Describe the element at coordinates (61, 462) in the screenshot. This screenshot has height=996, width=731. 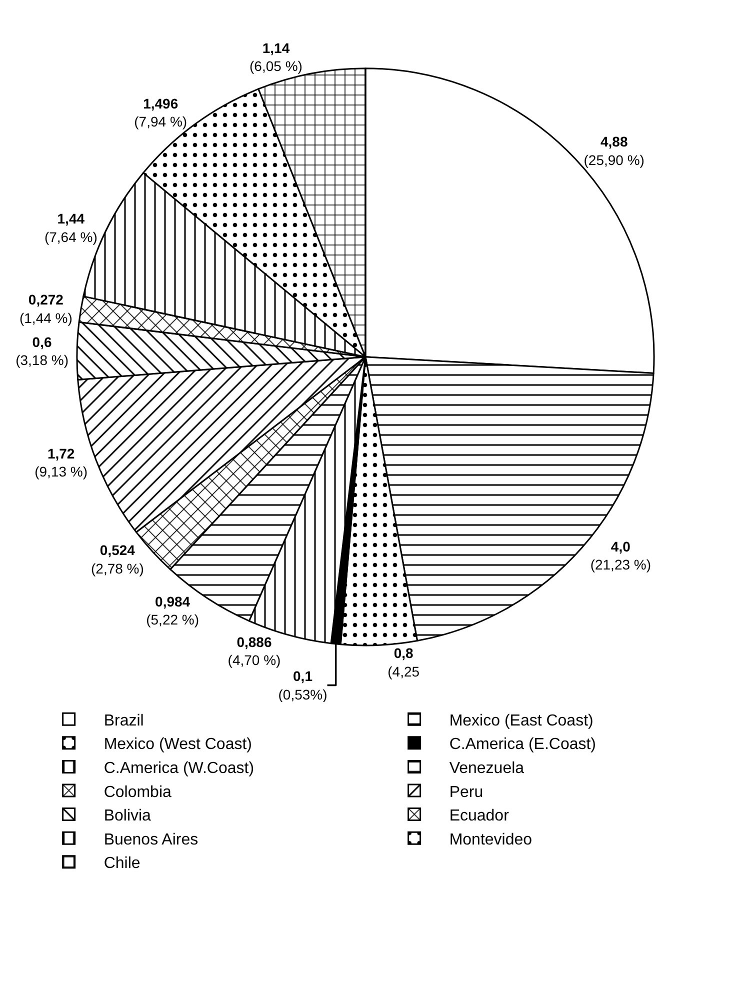
I see `data-label: 1,72 (9,13 %)` at that location.